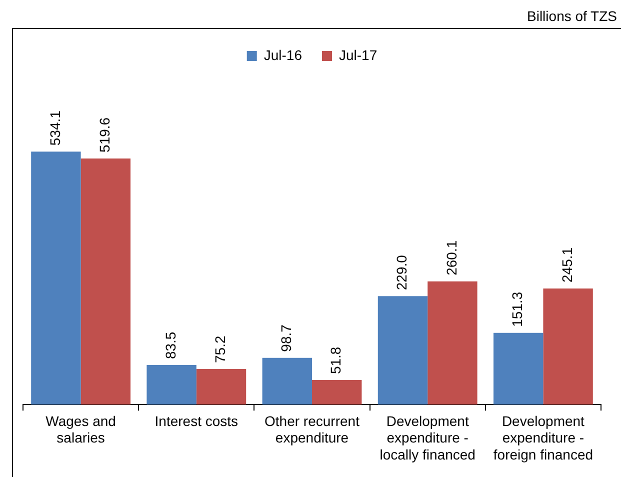 The image size is (621, 477). Describe the element at coordinates (358, 54) in the screenshot. I see `legend-label: Jul-17` at that location.